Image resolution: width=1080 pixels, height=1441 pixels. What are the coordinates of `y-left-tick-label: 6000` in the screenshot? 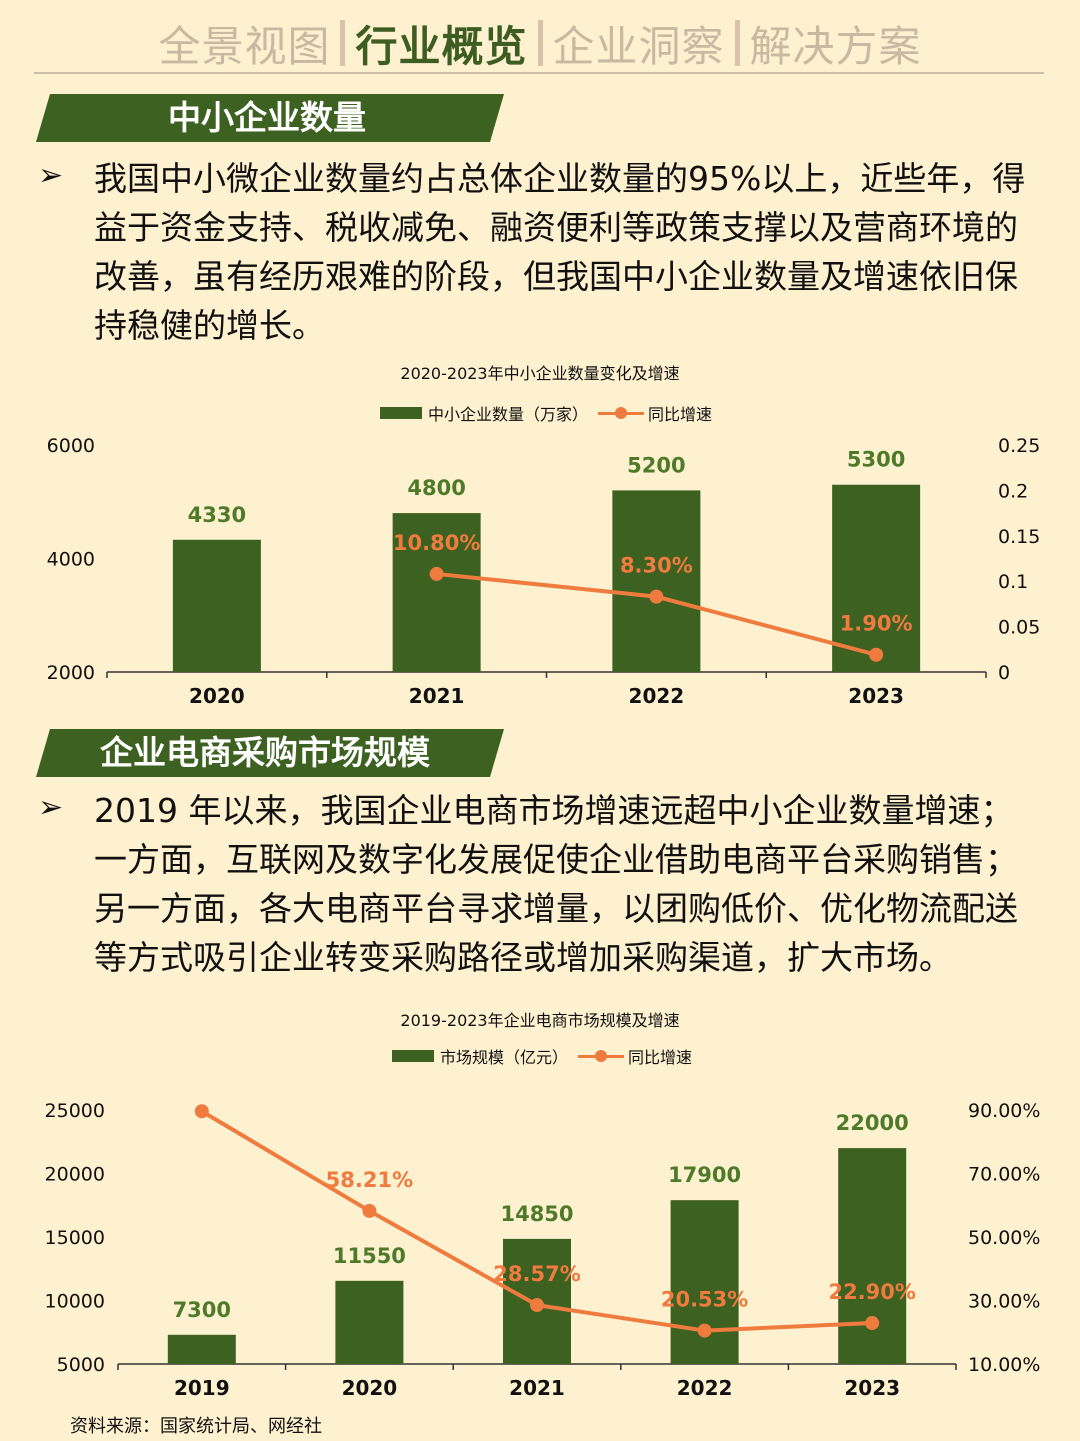 It's located at (71, 446).